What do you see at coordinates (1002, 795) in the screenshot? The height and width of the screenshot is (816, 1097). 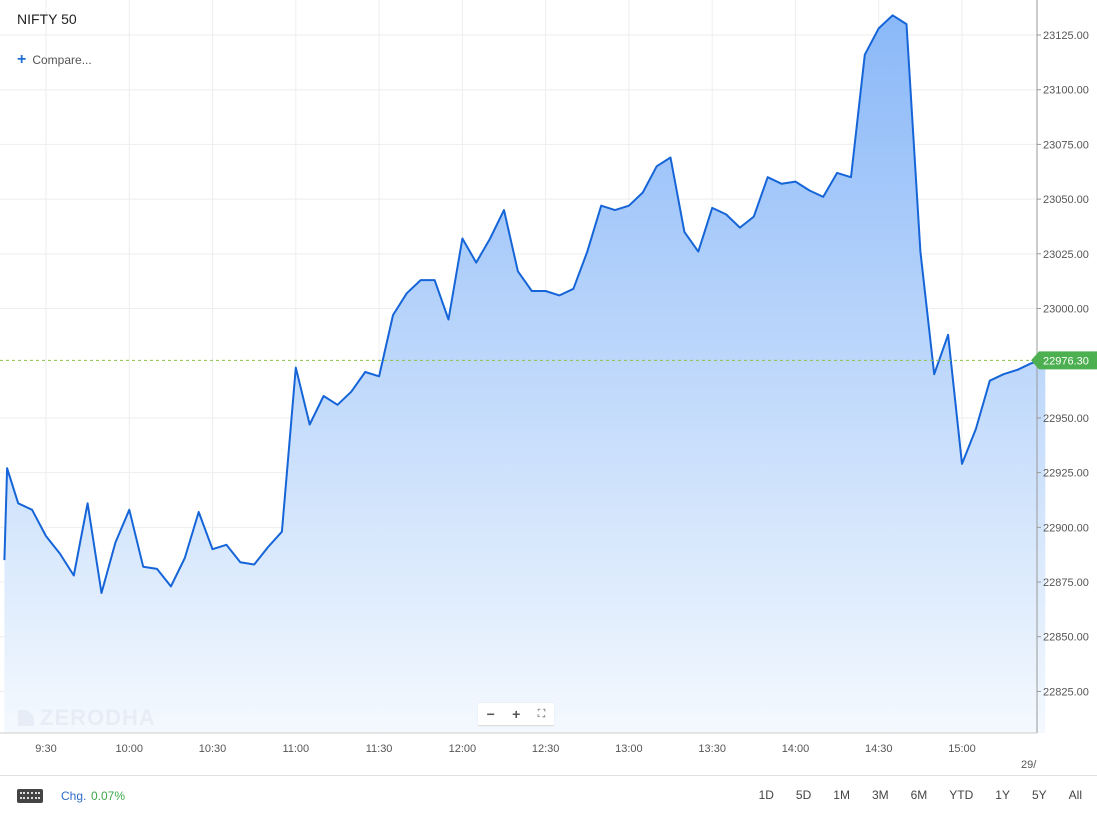 I see `range-1y: 1Y` at bounding box center [1002, 795].